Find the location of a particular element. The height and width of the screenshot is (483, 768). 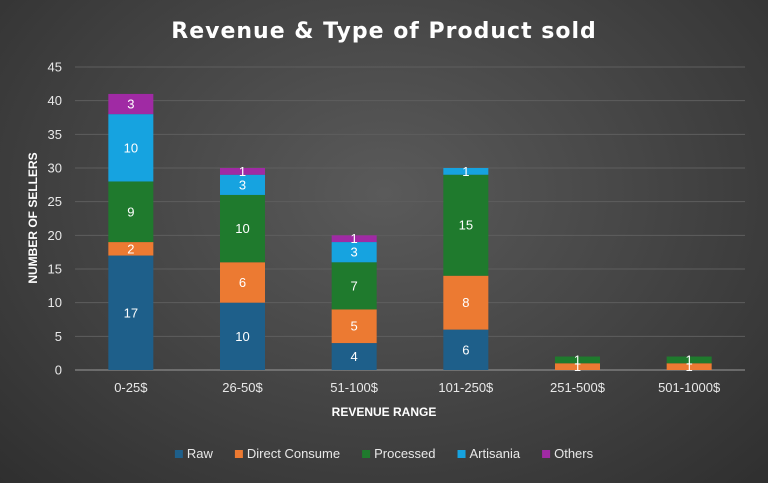

y-tick-label: 20 is located at coordinates (55, 235).